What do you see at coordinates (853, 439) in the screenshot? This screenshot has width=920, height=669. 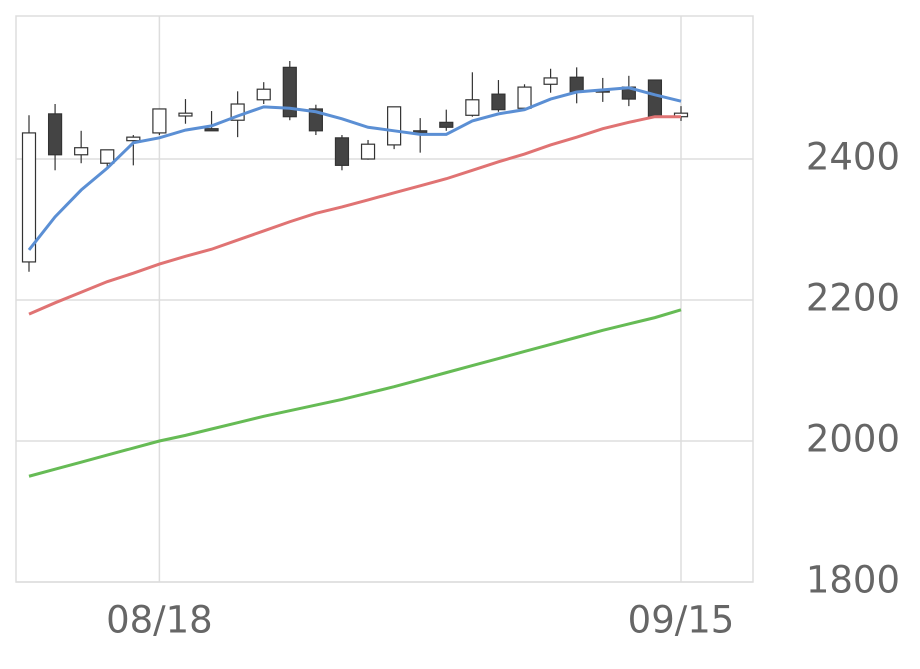 I see `y-tick-label: 2000` at bounding box center [853, 439].